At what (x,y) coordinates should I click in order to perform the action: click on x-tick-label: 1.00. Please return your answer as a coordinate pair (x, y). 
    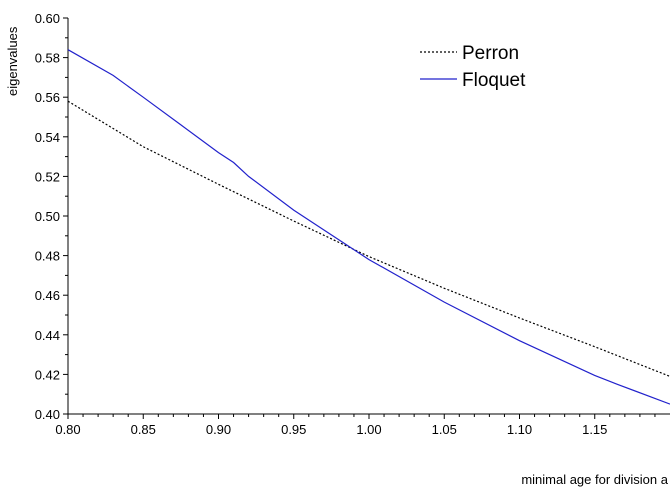
    Looking at the image, I should click on (368, 429).